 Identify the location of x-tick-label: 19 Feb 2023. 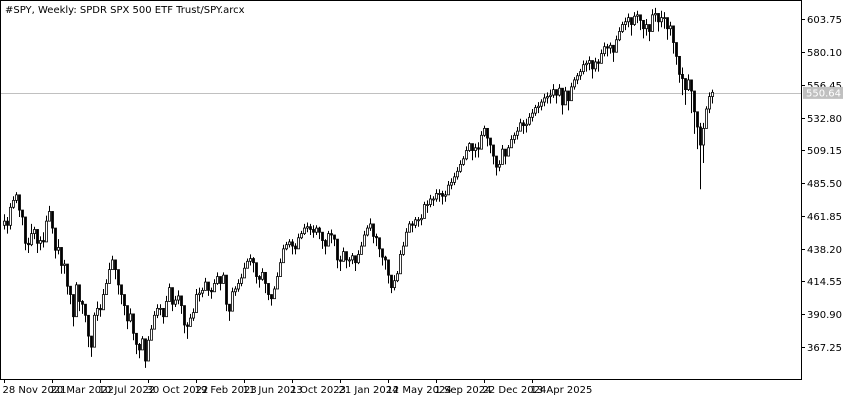
(226, 390).